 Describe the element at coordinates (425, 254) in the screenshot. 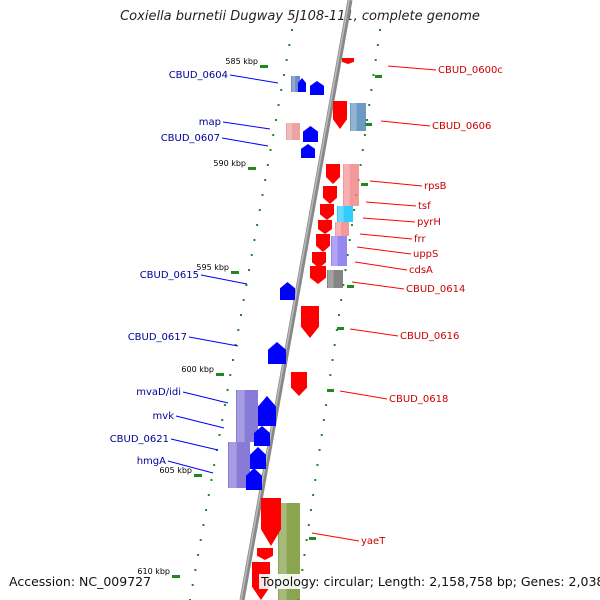

I see `forward-gene-label: uppS` at that location.